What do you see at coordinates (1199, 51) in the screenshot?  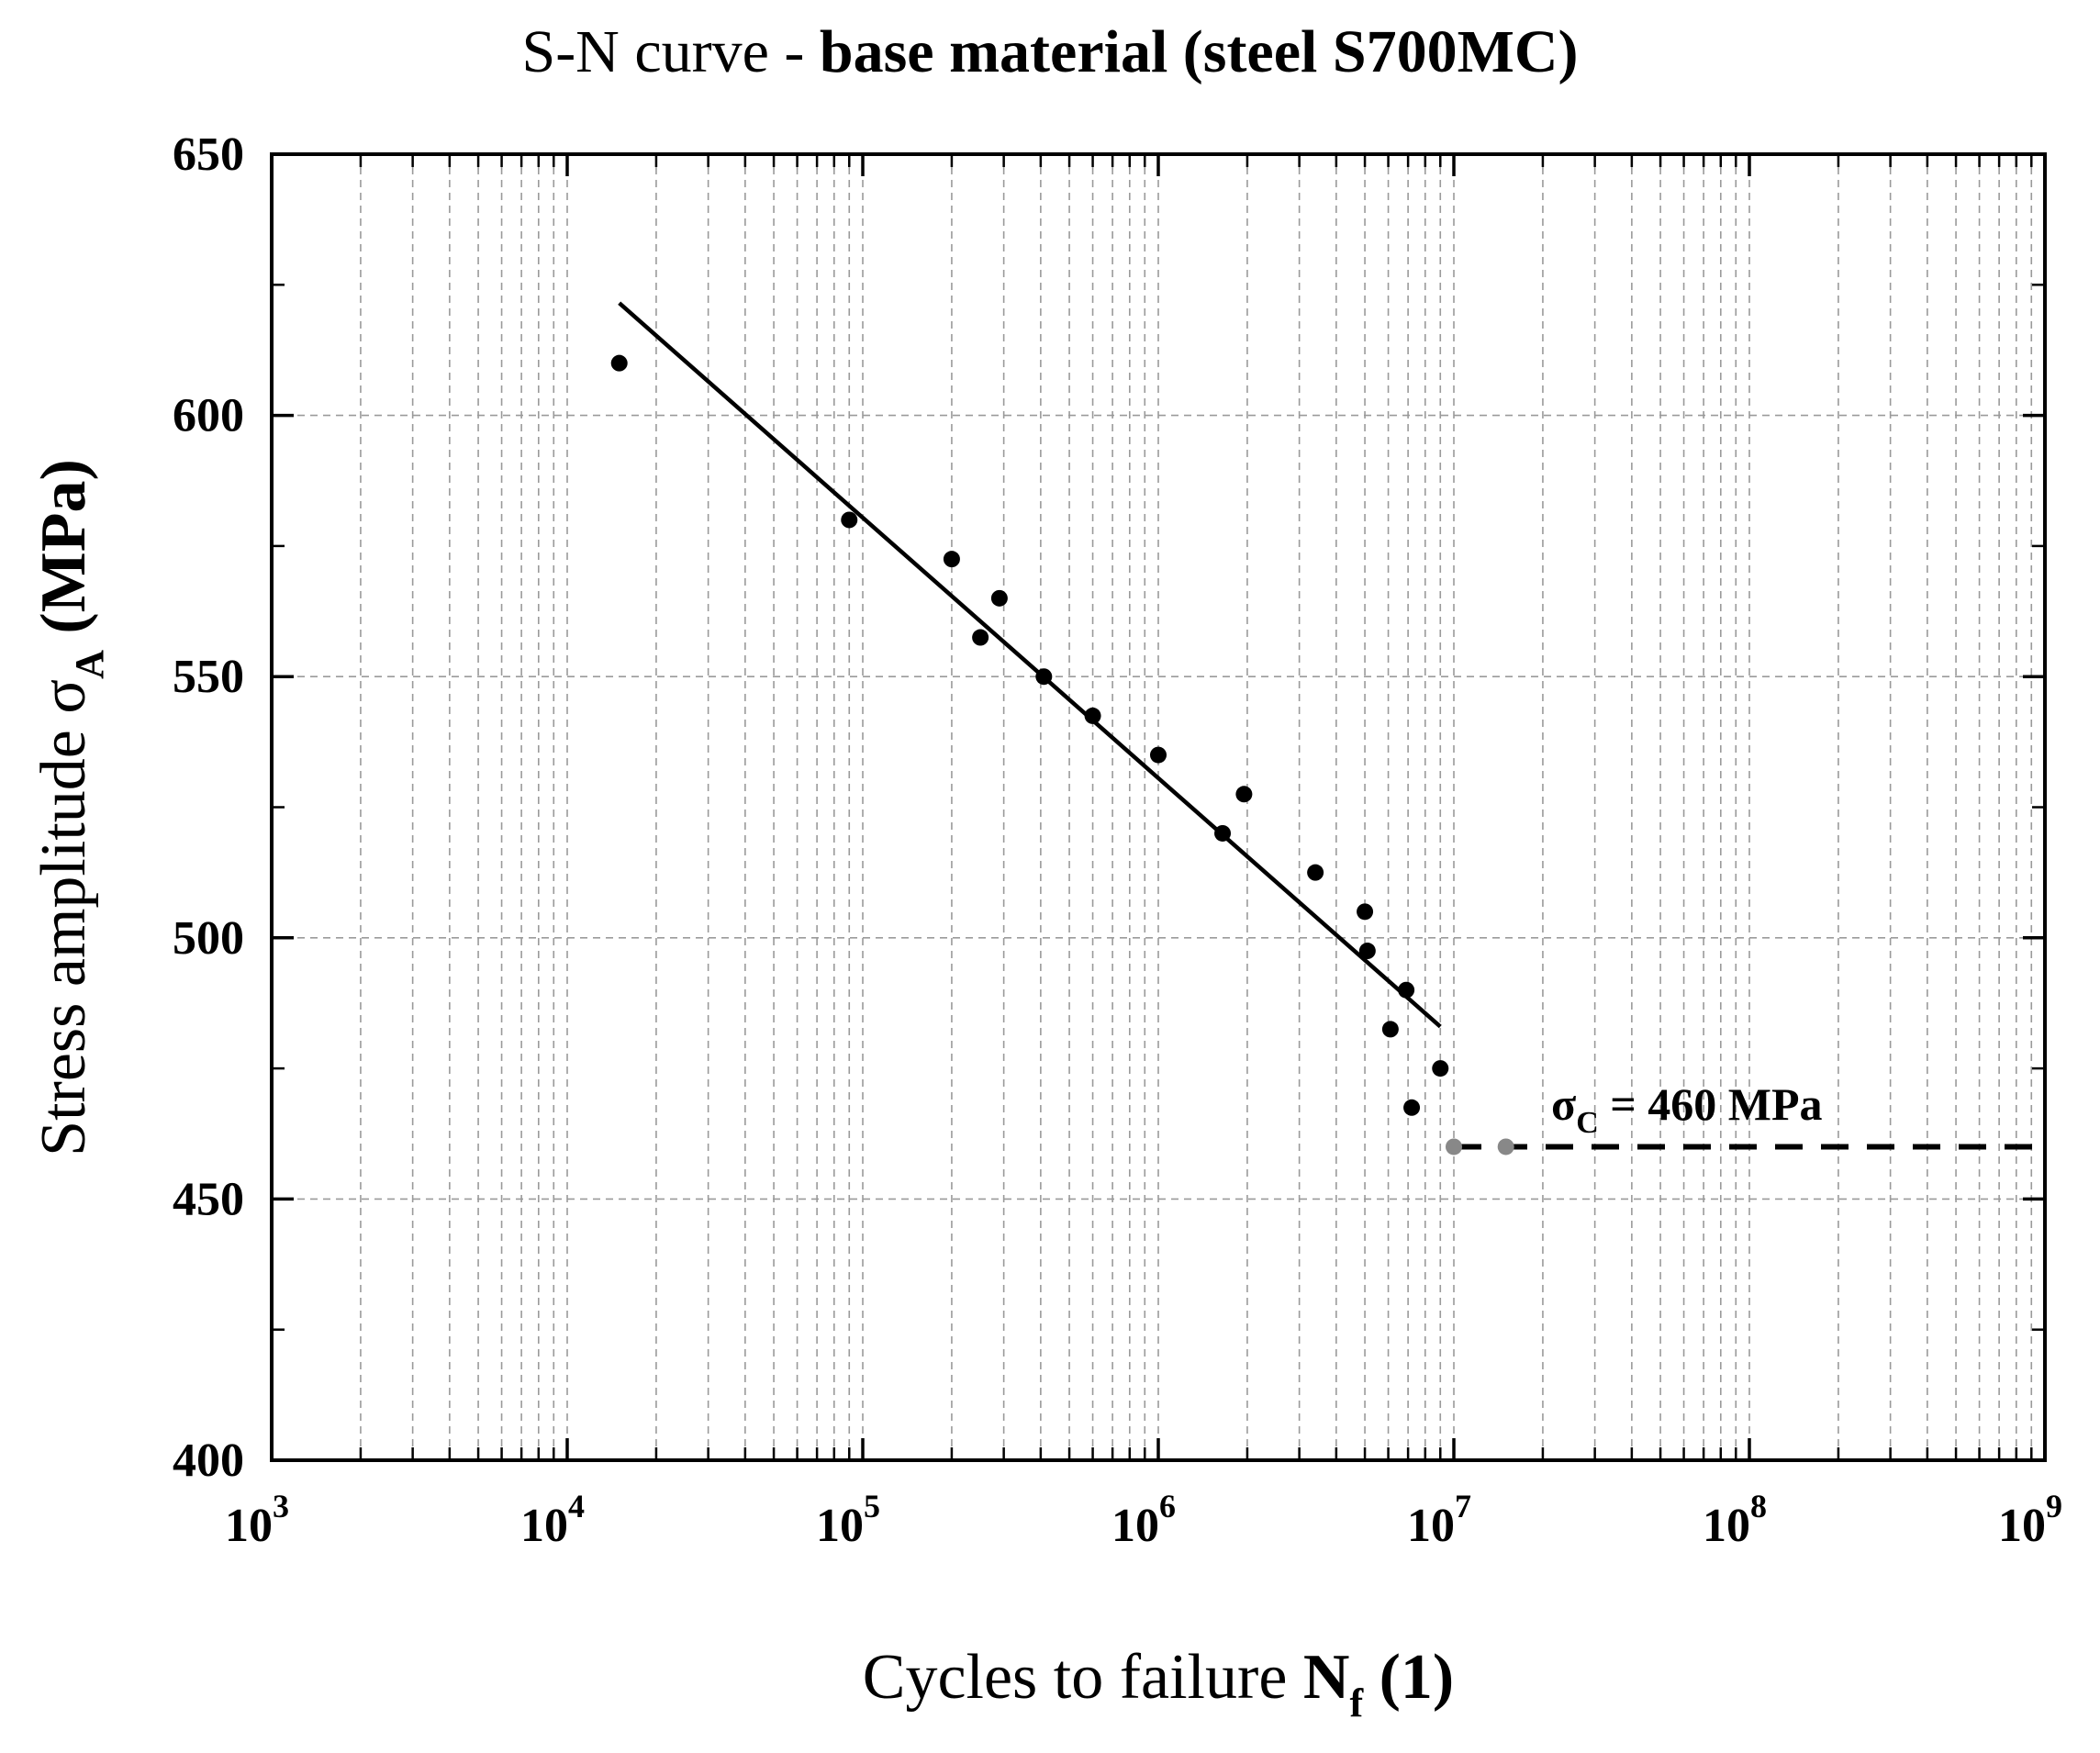 I see `chart-title-bold: base material (steel S700MC)` at bounding box center [1199, 51].